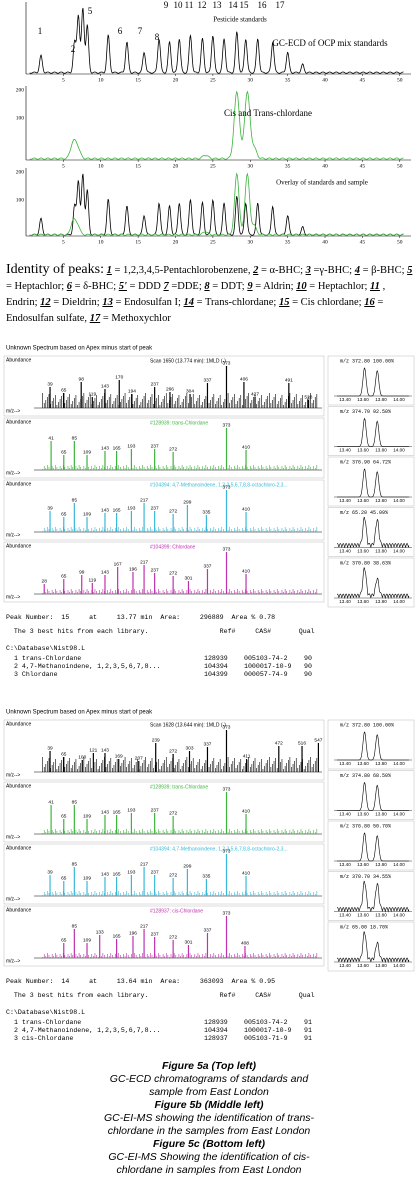 Image resolution: width=418 pixels, height=1201 pixels. What do you see at coordinates (247, 756) in the screenshot?
I see `peak-mz: 411` at bounding box center [247, 756].